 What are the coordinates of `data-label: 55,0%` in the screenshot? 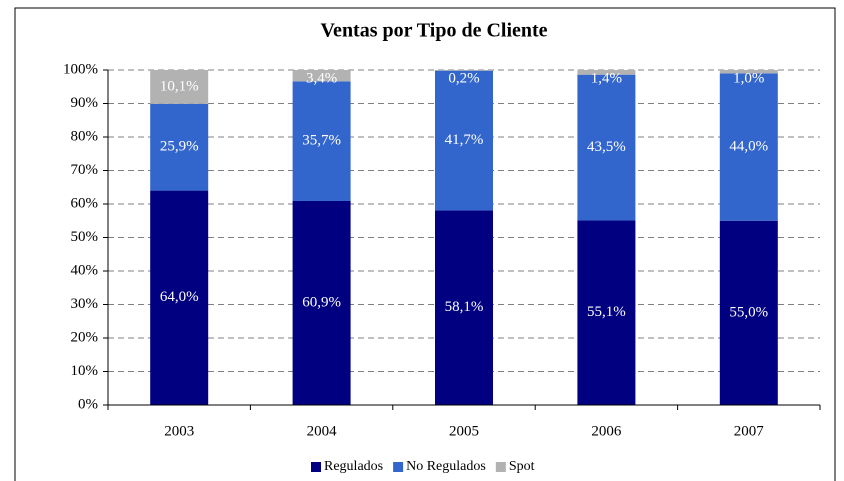 It's located at (748, 312).